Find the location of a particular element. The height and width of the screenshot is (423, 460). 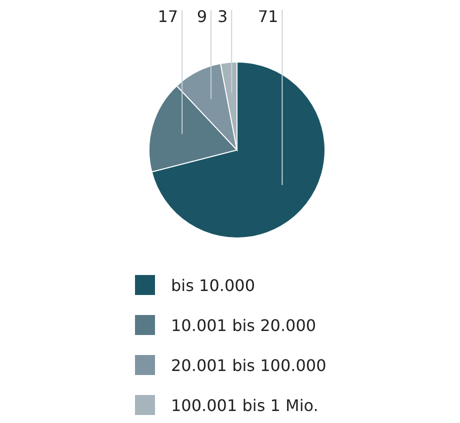

legend-label: 20.001 bis 100.000 is located at coordinates (248, 365).